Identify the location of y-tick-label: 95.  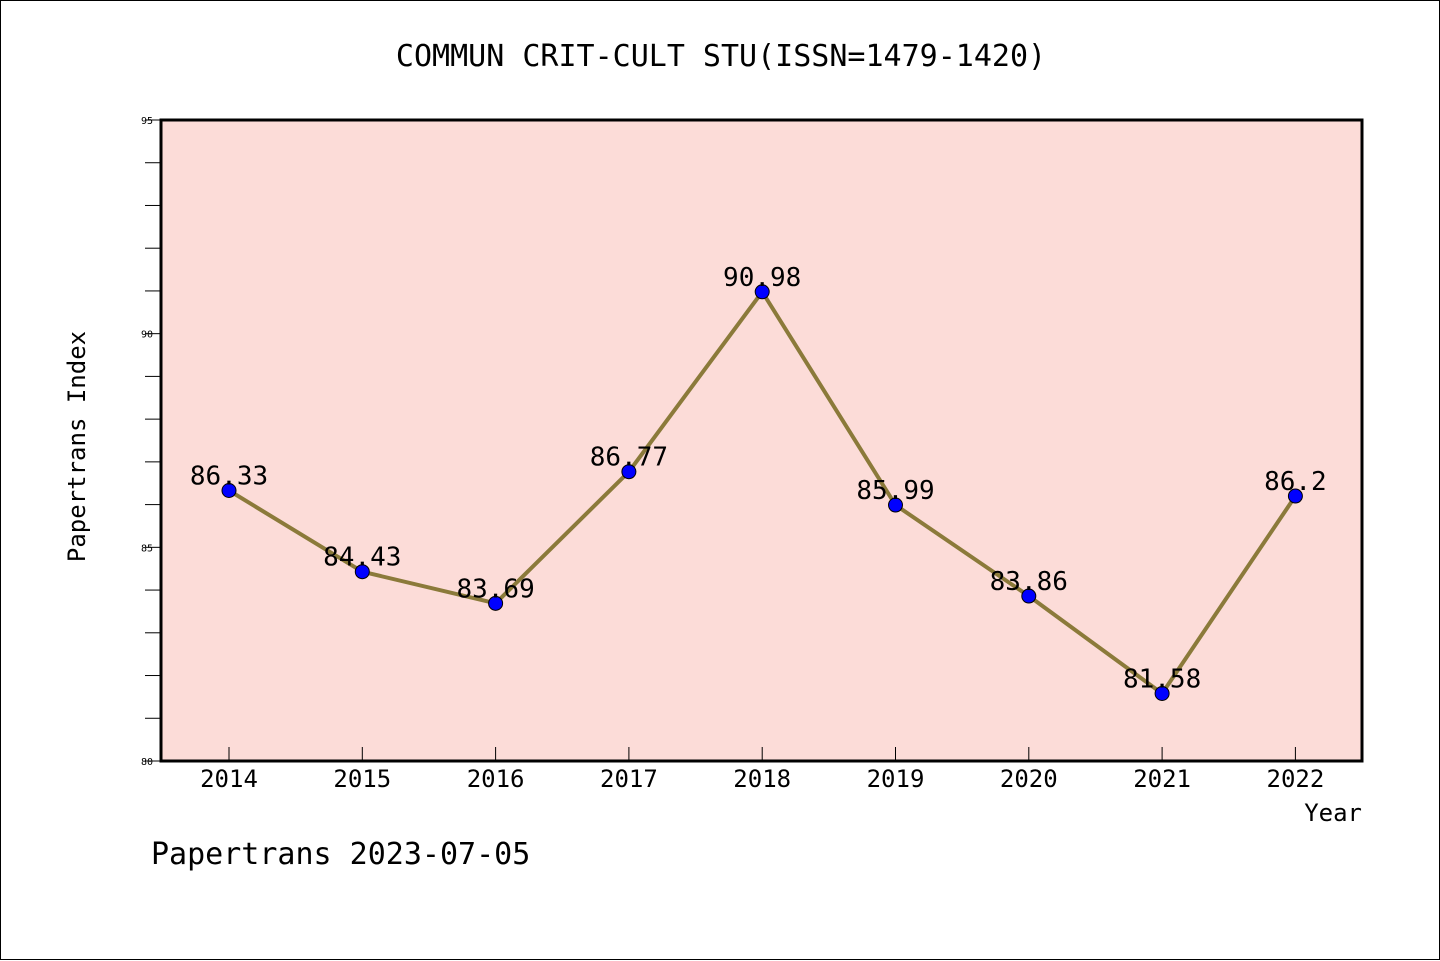
(147, 121).